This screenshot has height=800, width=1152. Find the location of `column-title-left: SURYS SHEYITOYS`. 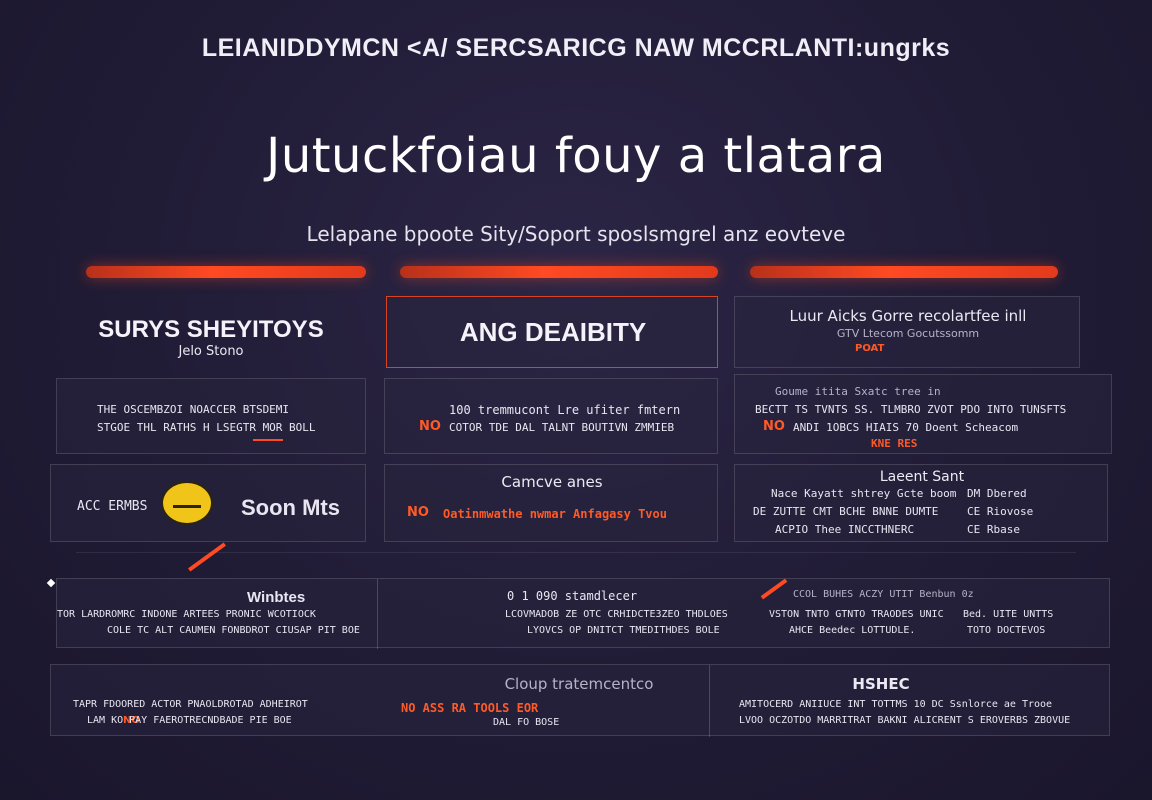

column-title-left: SURYS SHEYITOYS is located at coordinates (211, 329).